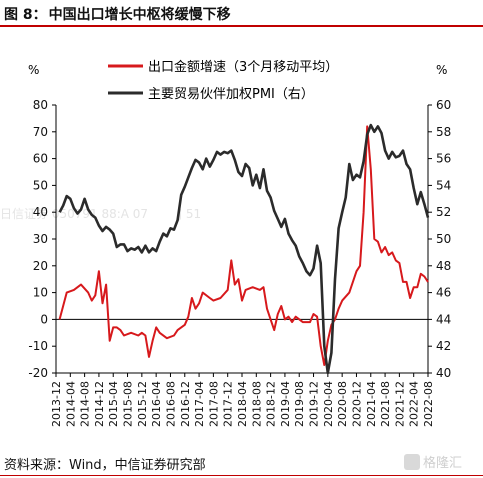 The image size is (483, 478). What do you see at coordinates (356, 404) in the screenshot?
I see `x-tick-label: 2020-12` at bounding box center [356, 404].